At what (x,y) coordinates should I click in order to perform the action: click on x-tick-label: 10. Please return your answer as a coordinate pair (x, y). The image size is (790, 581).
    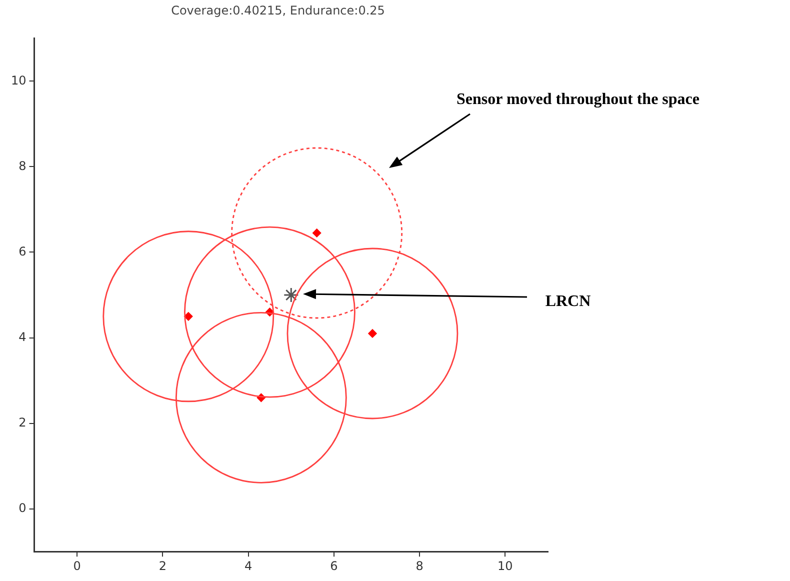
    Looking at the image, I should click on (505, 565).